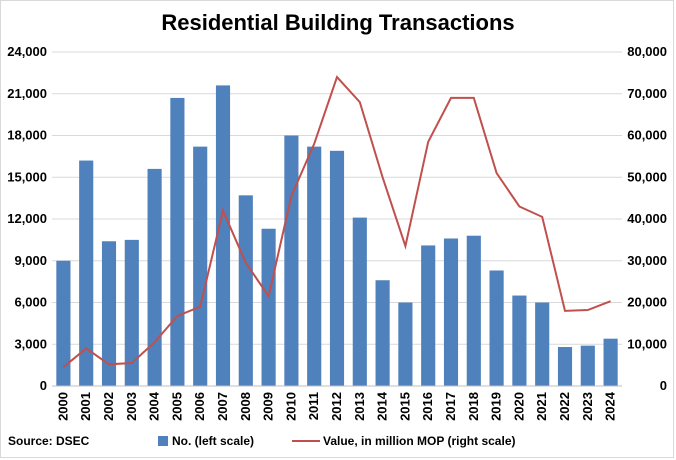 This screenshot has width=676, height=460. What do you see at coordinates (30, 302) in the screenshot?
I see `left-tick-label: 6,000` at bounding box center [30, 302].